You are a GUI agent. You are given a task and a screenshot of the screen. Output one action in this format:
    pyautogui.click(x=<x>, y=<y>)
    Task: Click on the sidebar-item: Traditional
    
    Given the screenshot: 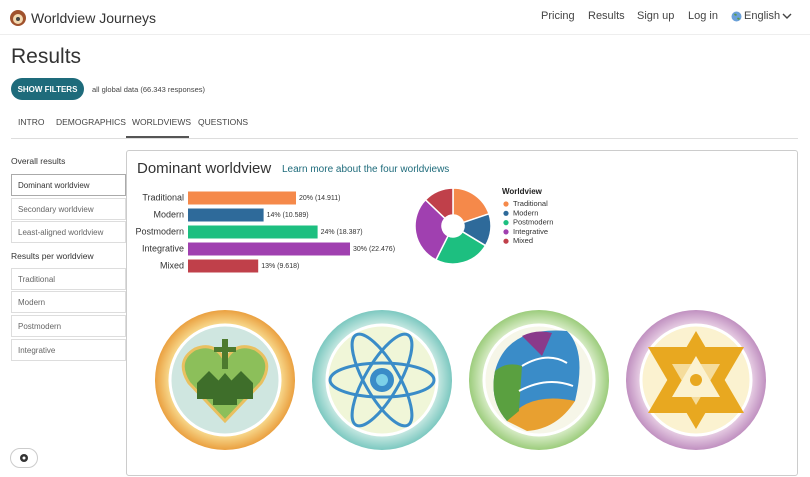 What is the action you would take?
    pyautogui.click(x=68, y=279)
    